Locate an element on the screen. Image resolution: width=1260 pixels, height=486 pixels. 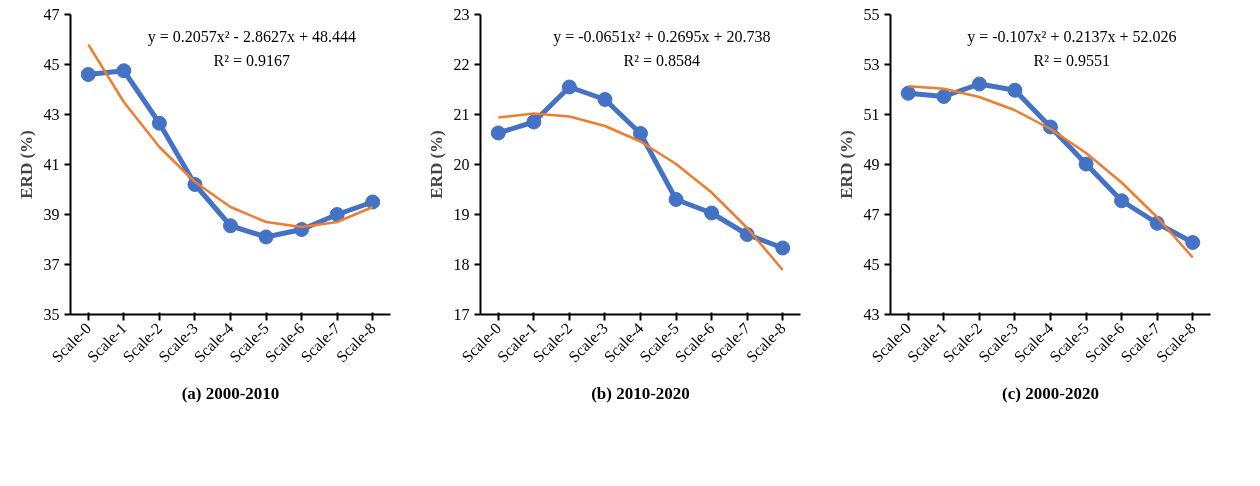
y-tick-label: 51 is located at coordinates (871, 114).